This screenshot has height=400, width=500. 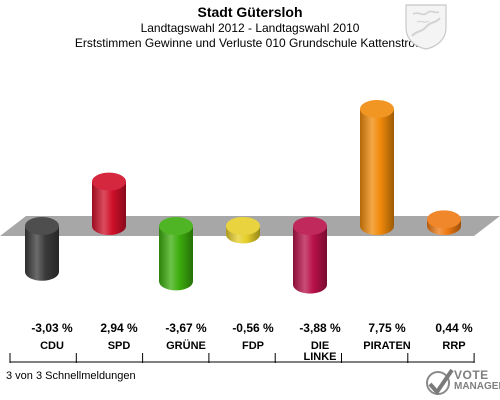 I want to click on category-label-fdp: FDP, so click(x=253, y=346).